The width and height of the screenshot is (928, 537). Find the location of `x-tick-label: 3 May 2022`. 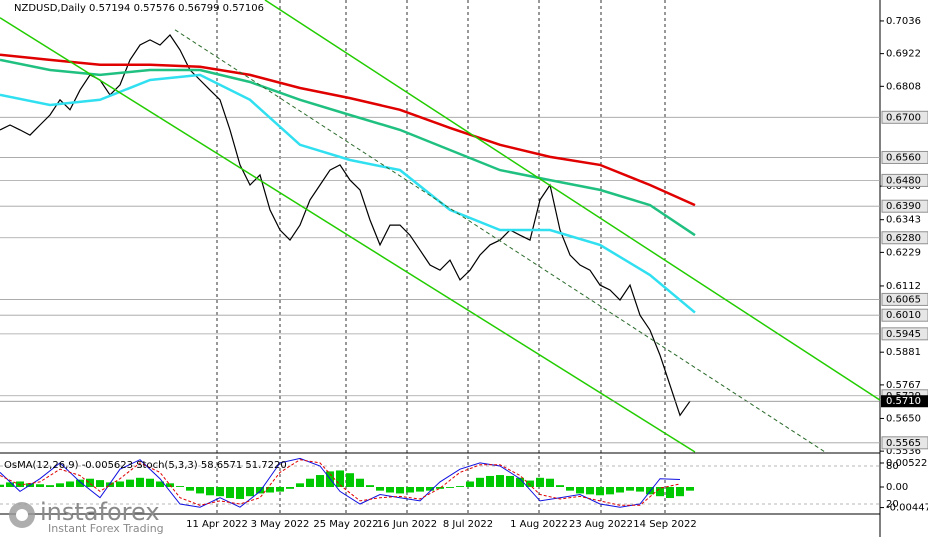

x-tick-label: 3 May 2022 is located at coordinates (280, 524).